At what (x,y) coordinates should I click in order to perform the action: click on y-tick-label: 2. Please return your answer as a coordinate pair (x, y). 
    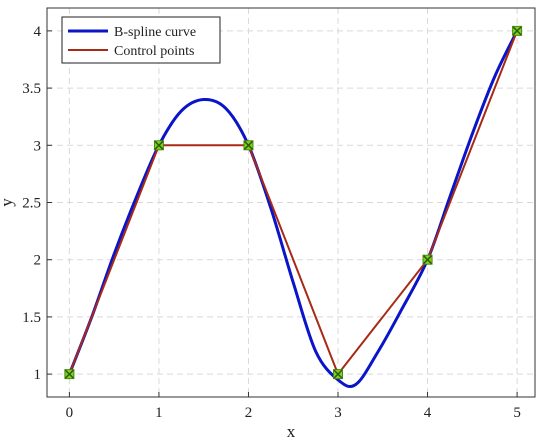
    Looking at the image, I should click on (38, 261).